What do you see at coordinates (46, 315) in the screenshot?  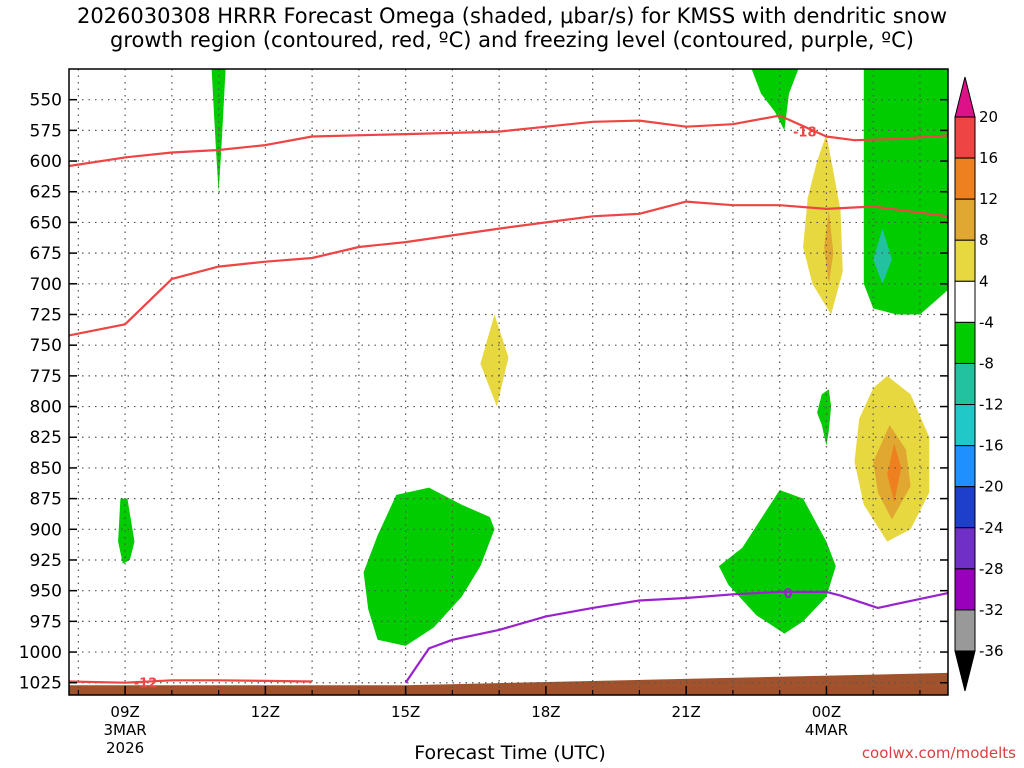 I see `y-tick-label: 725` at bounding box center [46, 315].